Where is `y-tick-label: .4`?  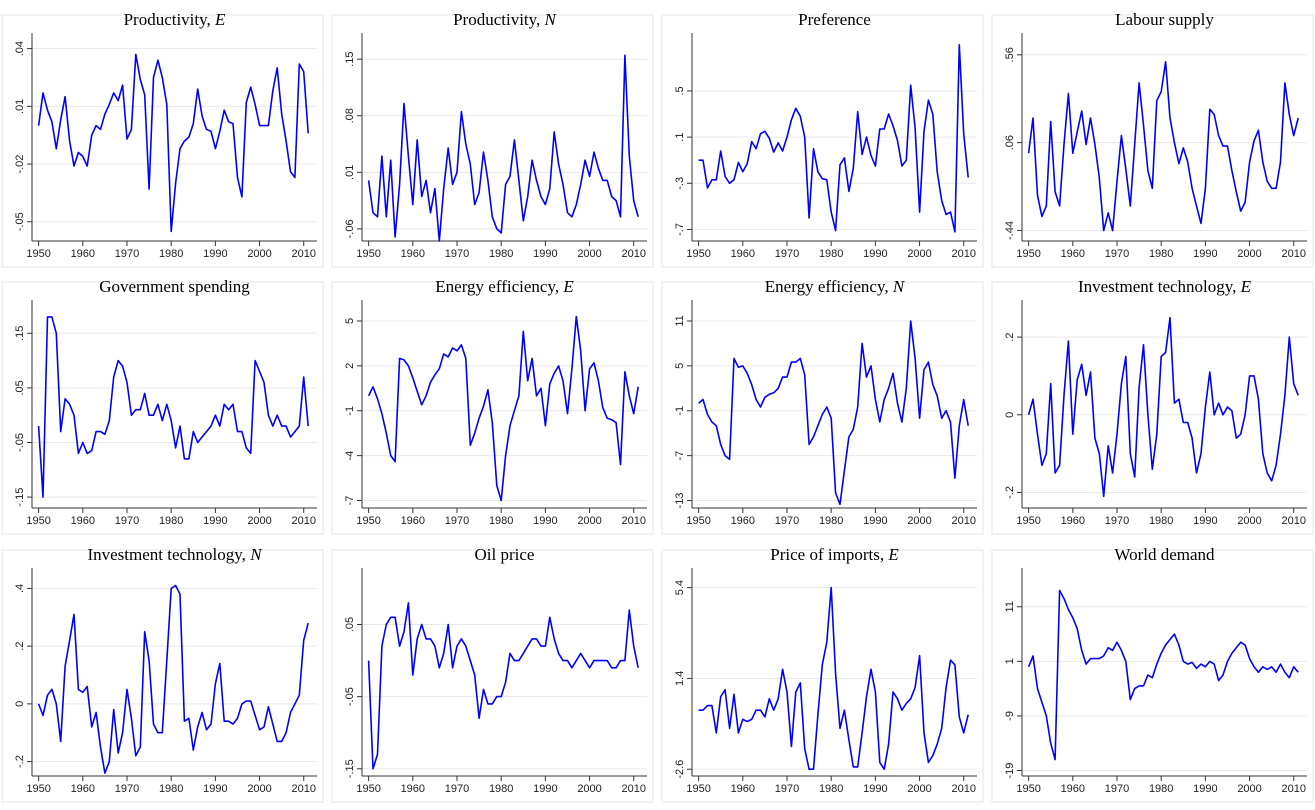 y-tick-label: .4 is located at coordinates (20, 588).